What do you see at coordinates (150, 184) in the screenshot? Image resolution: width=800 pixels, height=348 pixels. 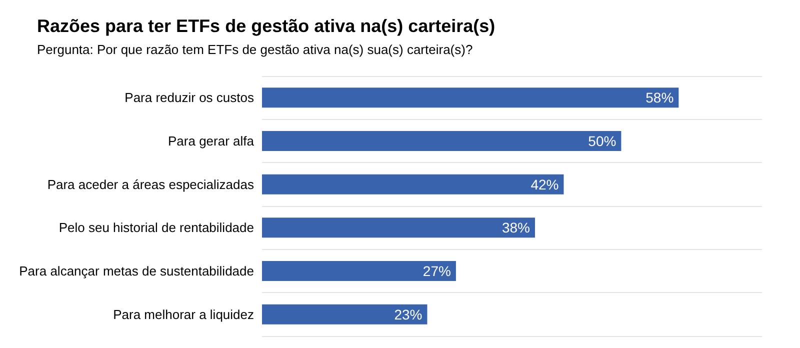 I see `y-tick-label: Para aceder a áreas especializadas` at bounding box center [150, 184].